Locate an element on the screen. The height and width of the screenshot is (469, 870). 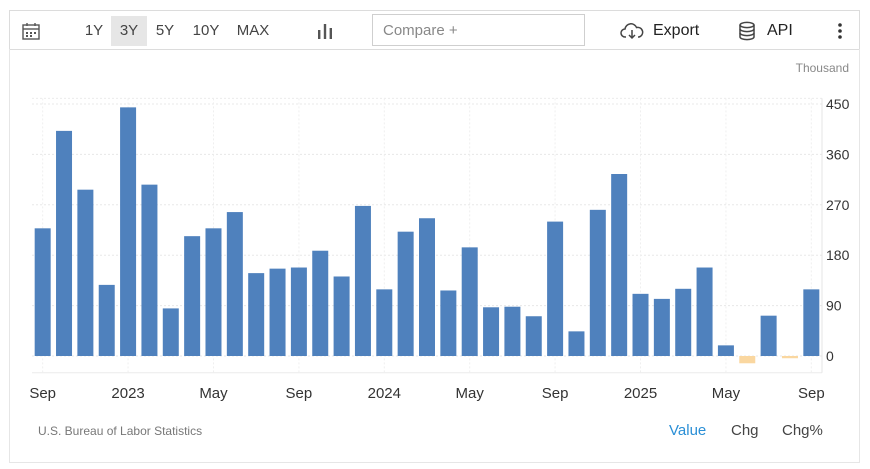
bar: Sep 2024: 240 is located at coordinates (555, 288).